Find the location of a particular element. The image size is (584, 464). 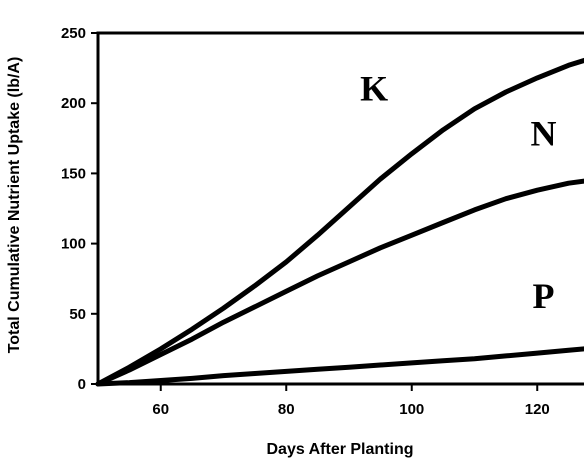

x-axis-ticks: 60 80 100 120 is located at coordinates (351, 401).